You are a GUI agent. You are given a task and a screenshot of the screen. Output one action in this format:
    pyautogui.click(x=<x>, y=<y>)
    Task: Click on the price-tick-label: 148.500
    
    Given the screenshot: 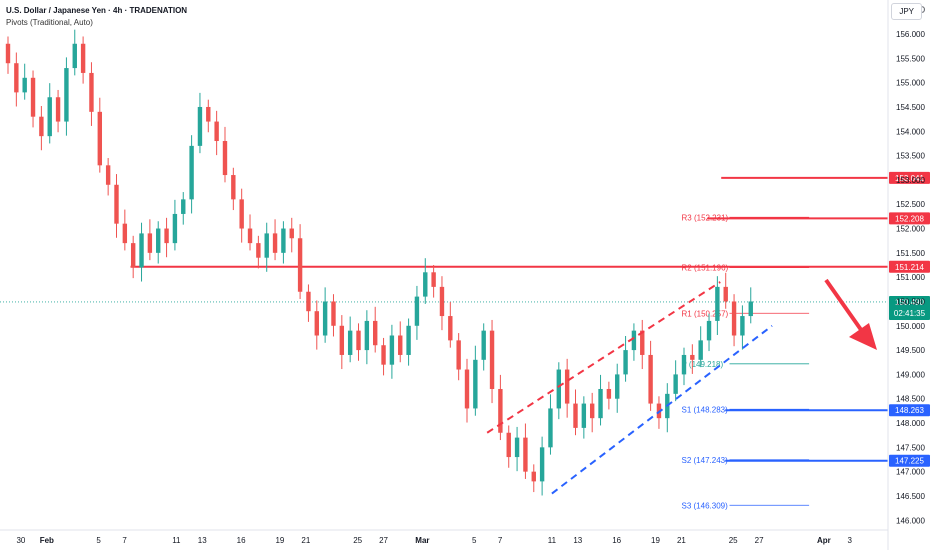 What is the action you would take?
    pyautogui.click(x=910, y=399)
    